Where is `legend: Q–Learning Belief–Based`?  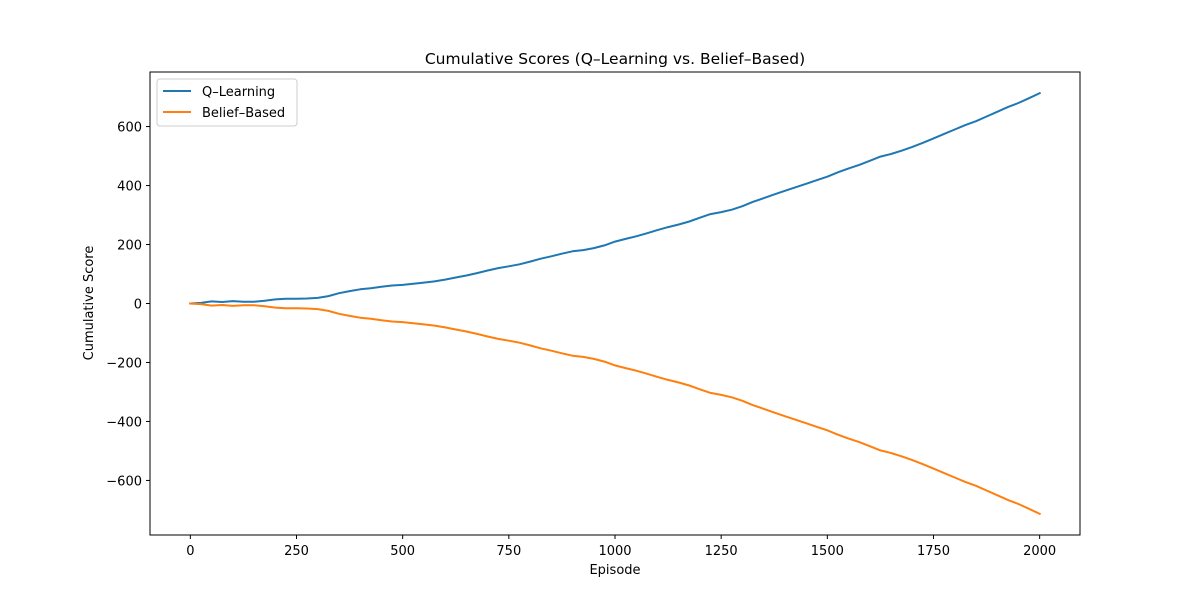 legend: Q–Learning Belief–Based is located at coordinates (227, 102).